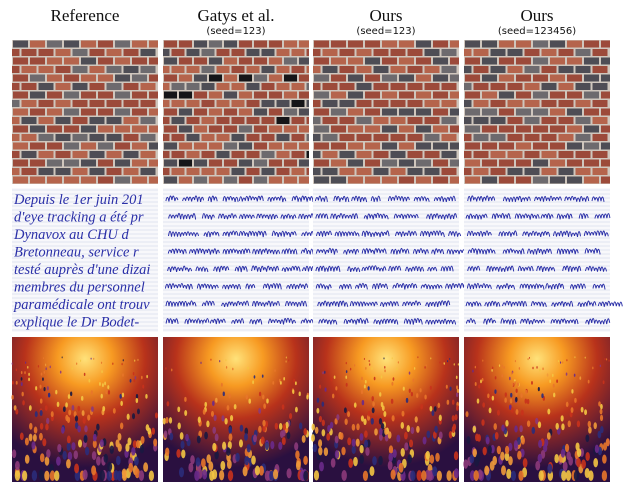  What do you see at coordinates (71, 235) in the screenshot?
I see `handwriting-line: Dynavox au CHU d` at bounding box center [71, 235].